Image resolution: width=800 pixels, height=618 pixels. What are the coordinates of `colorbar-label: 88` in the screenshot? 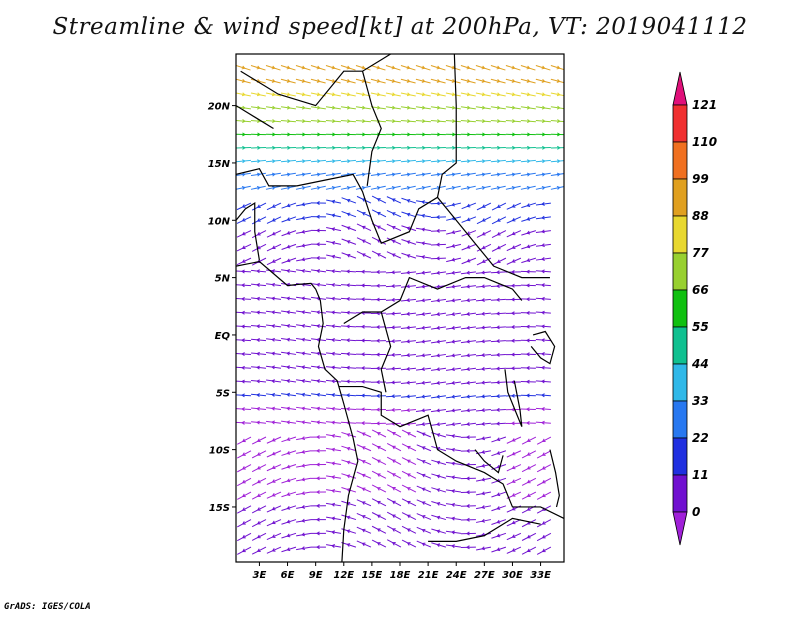 It's located at (700, 216).